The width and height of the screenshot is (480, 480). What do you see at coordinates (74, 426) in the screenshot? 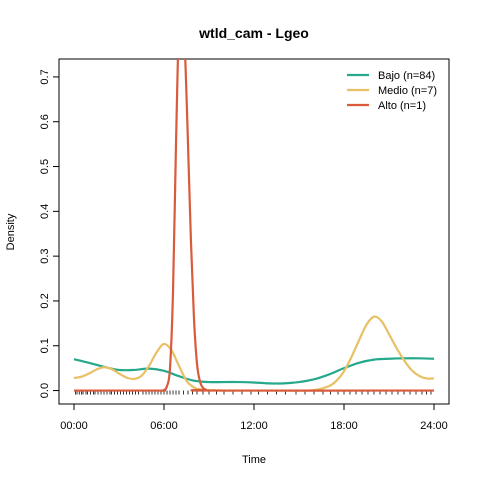
I see `x-tick-label: 00:00` at bounding box center [74, 426].